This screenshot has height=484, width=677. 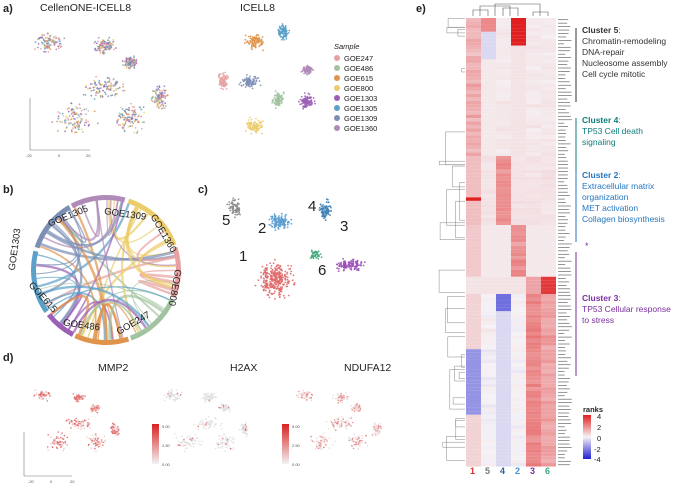 I want to click on dendrogram-branch, so click(x=451, y=281).